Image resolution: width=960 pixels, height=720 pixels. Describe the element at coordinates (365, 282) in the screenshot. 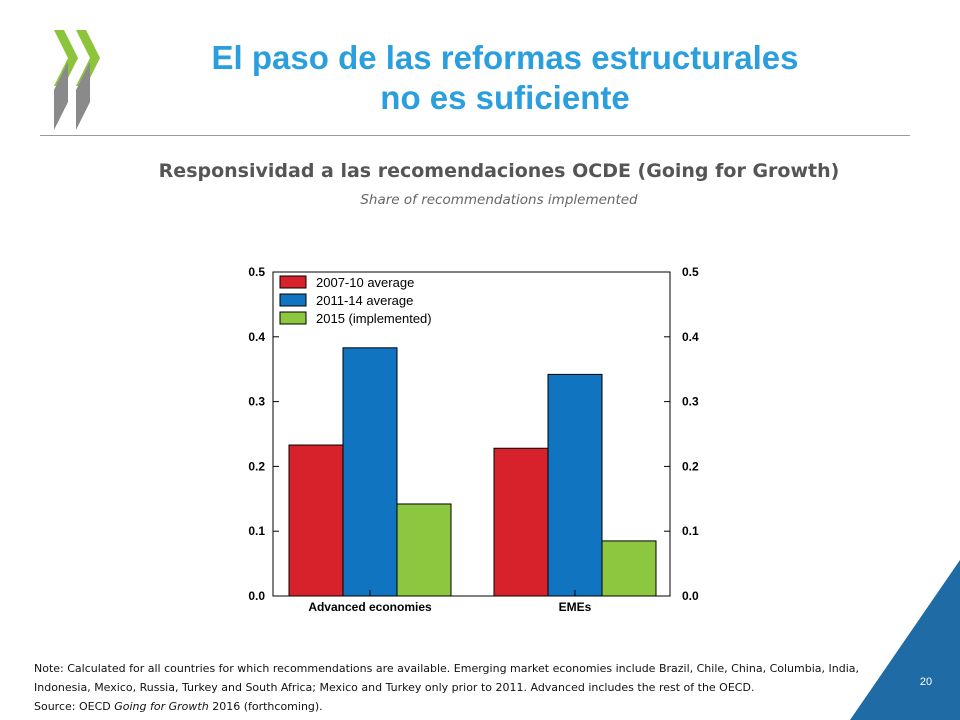

I see `legend-label: 2007-10 average` at that location.